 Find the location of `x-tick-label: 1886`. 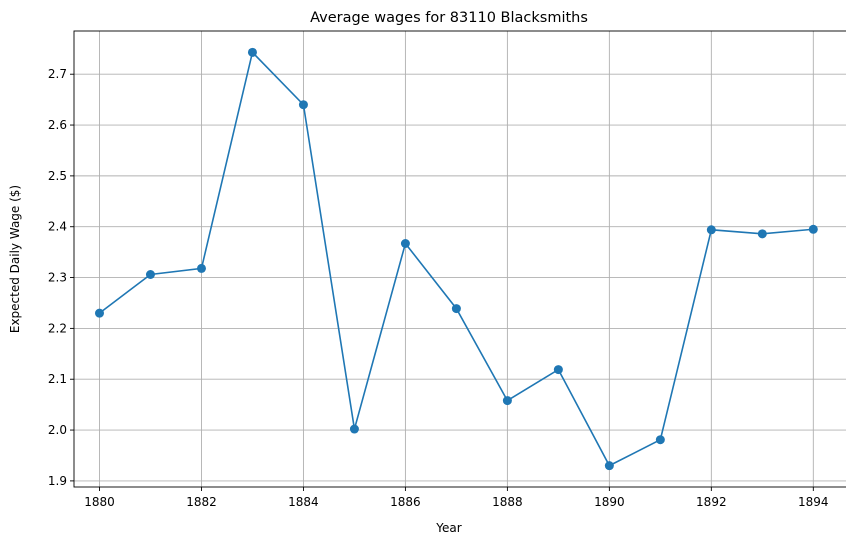

x-tick-label: 1886 is located at coordinates (405, 502).